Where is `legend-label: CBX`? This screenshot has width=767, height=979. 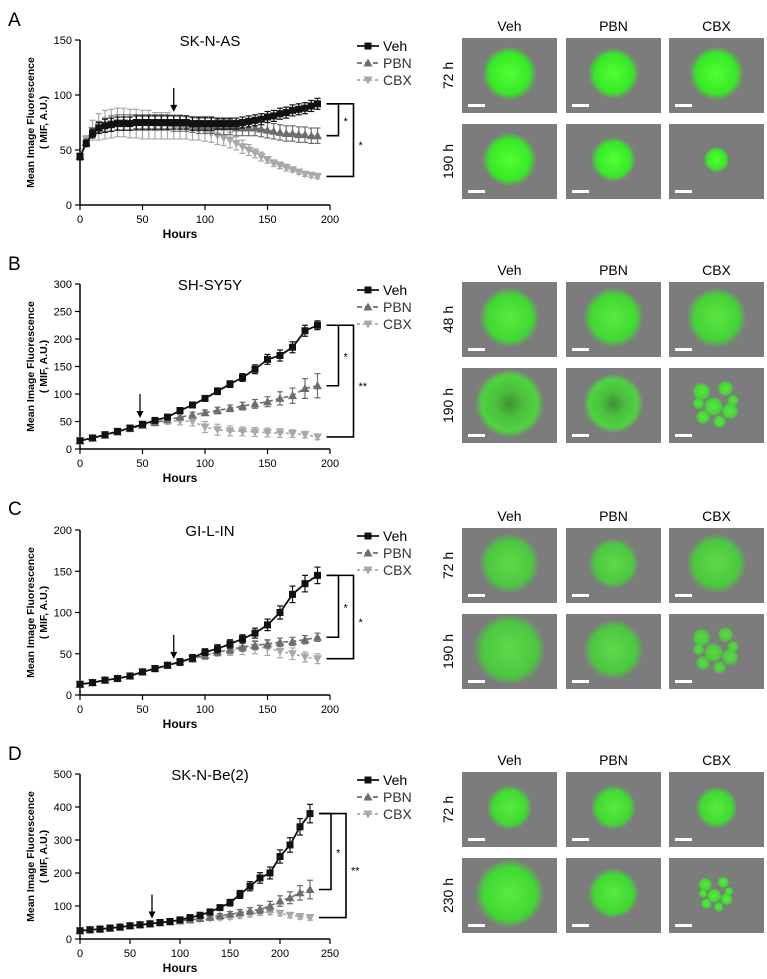 legend-label: CBX is located at coordinates (397, 324).